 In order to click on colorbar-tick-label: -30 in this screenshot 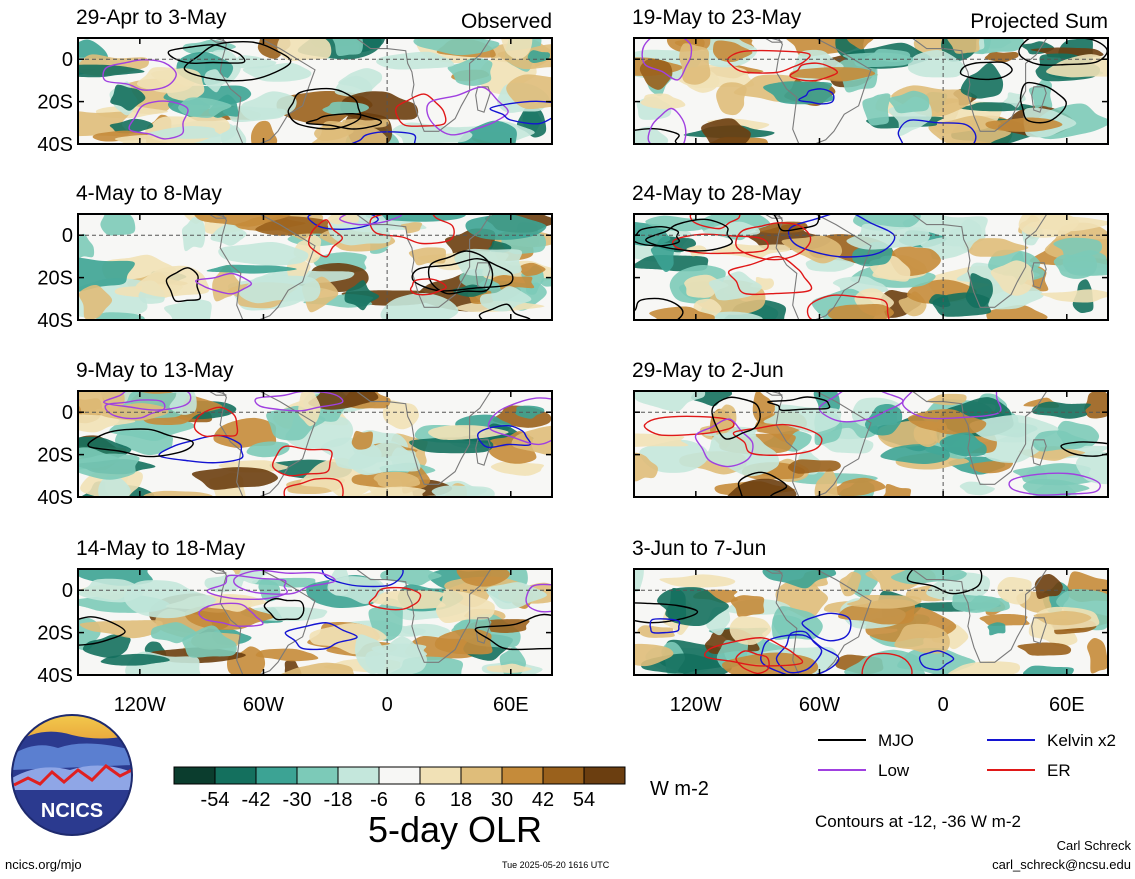, I will do `click(297, 800)`.